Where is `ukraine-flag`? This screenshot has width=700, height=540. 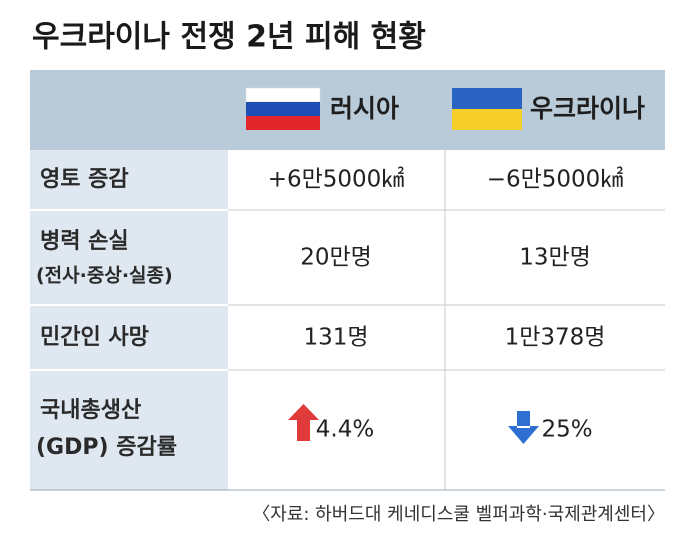 ukraine-flag is located at coordinates (487, 109).